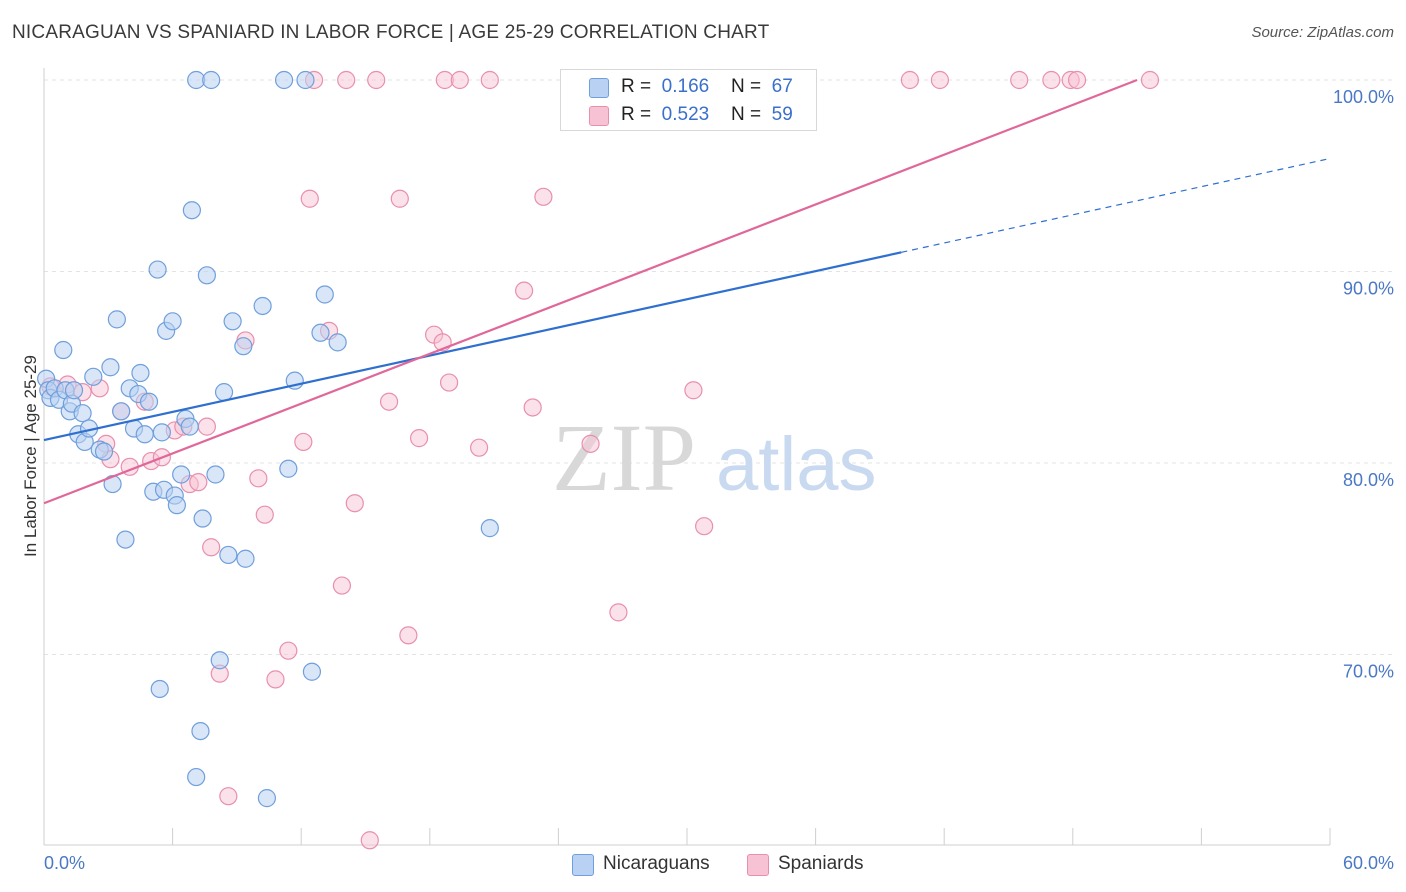 The width and height of the screenshot is (1406, 892). I want to click on y-tick-label-70: 70.0%, so click(1368, 672).